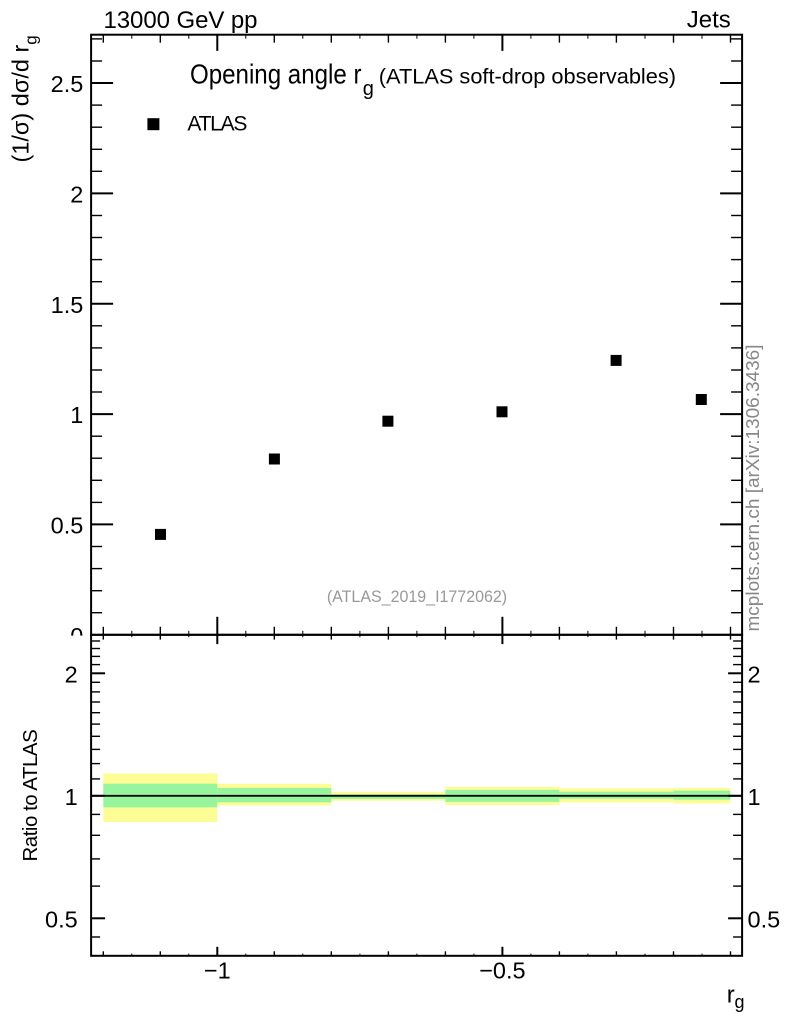  I want to click on svg-text: (ATLAS_2019_I1772062), so click(417, 596).